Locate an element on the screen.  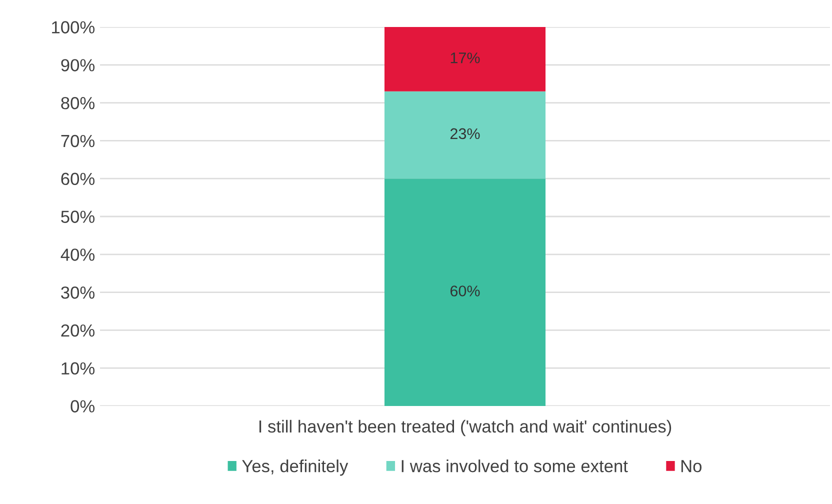
y-tick-label: 30% is located at coordinates (78, 292).